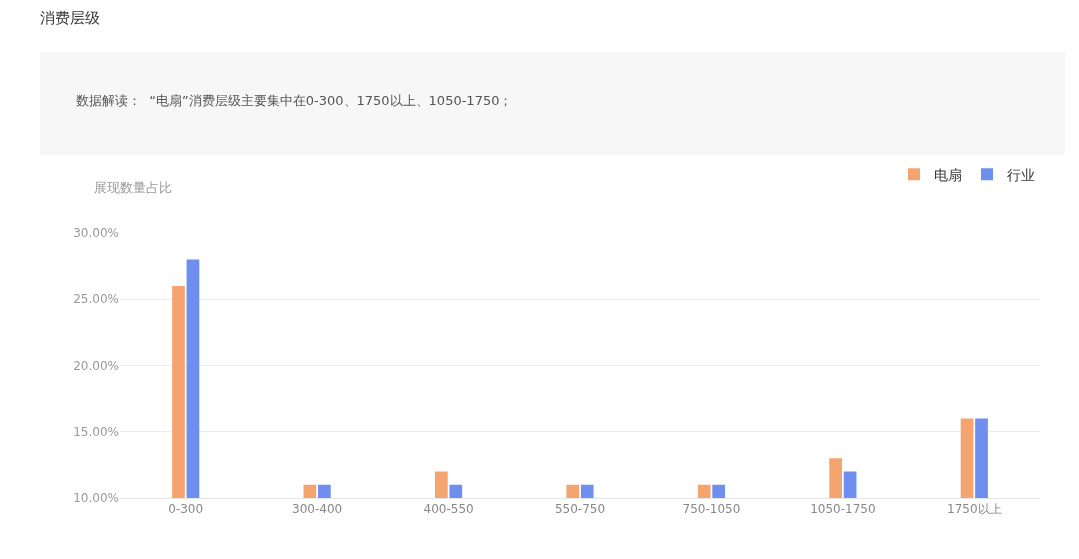  What do you see at coordinates (843, 509) in the screenshot?
I see `x-tick-label: 1050-1750` at bounding box center [843, 509].